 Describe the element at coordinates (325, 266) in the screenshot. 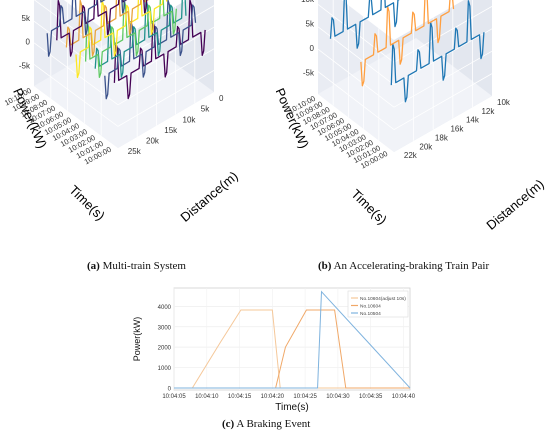

I see `caption-b-letter: (b)` at that location.